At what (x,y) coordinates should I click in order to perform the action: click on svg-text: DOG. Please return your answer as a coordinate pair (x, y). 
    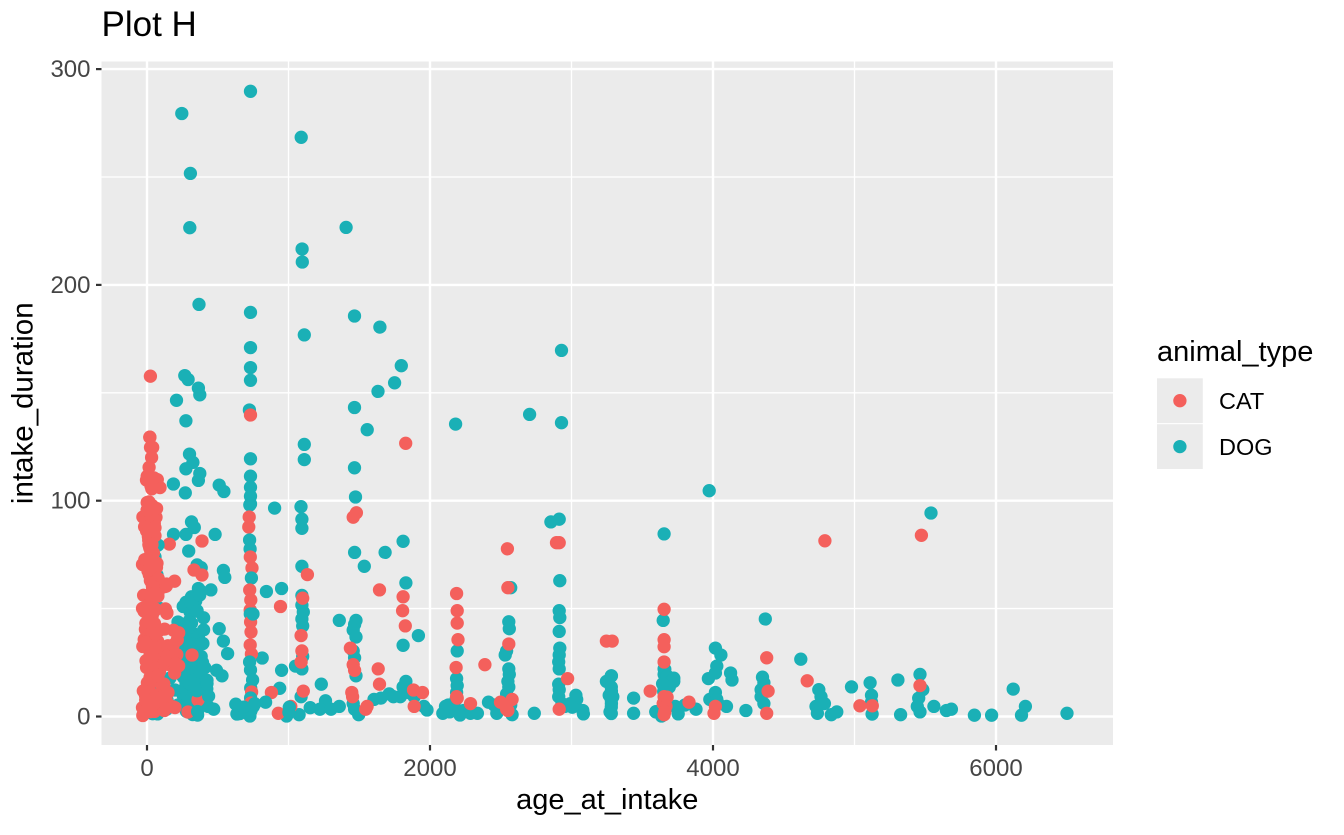
    Looking at the image, I should click on (1246, 447).